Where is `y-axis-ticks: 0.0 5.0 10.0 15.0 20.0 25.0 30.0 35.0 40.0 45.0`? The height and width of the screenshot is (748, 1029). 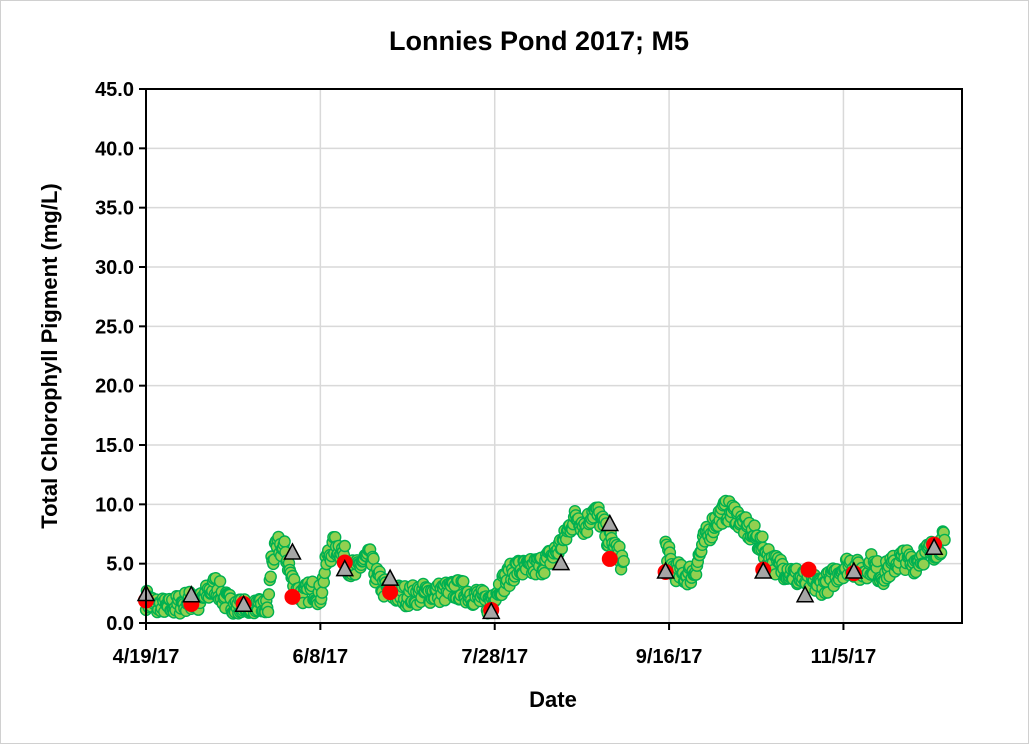
y-axis-ticks: 0.0 5.0 10.0 15.0 20.0 25.0 30.0 35.0 40.0 45.0 is located at coordinates (120, 357).